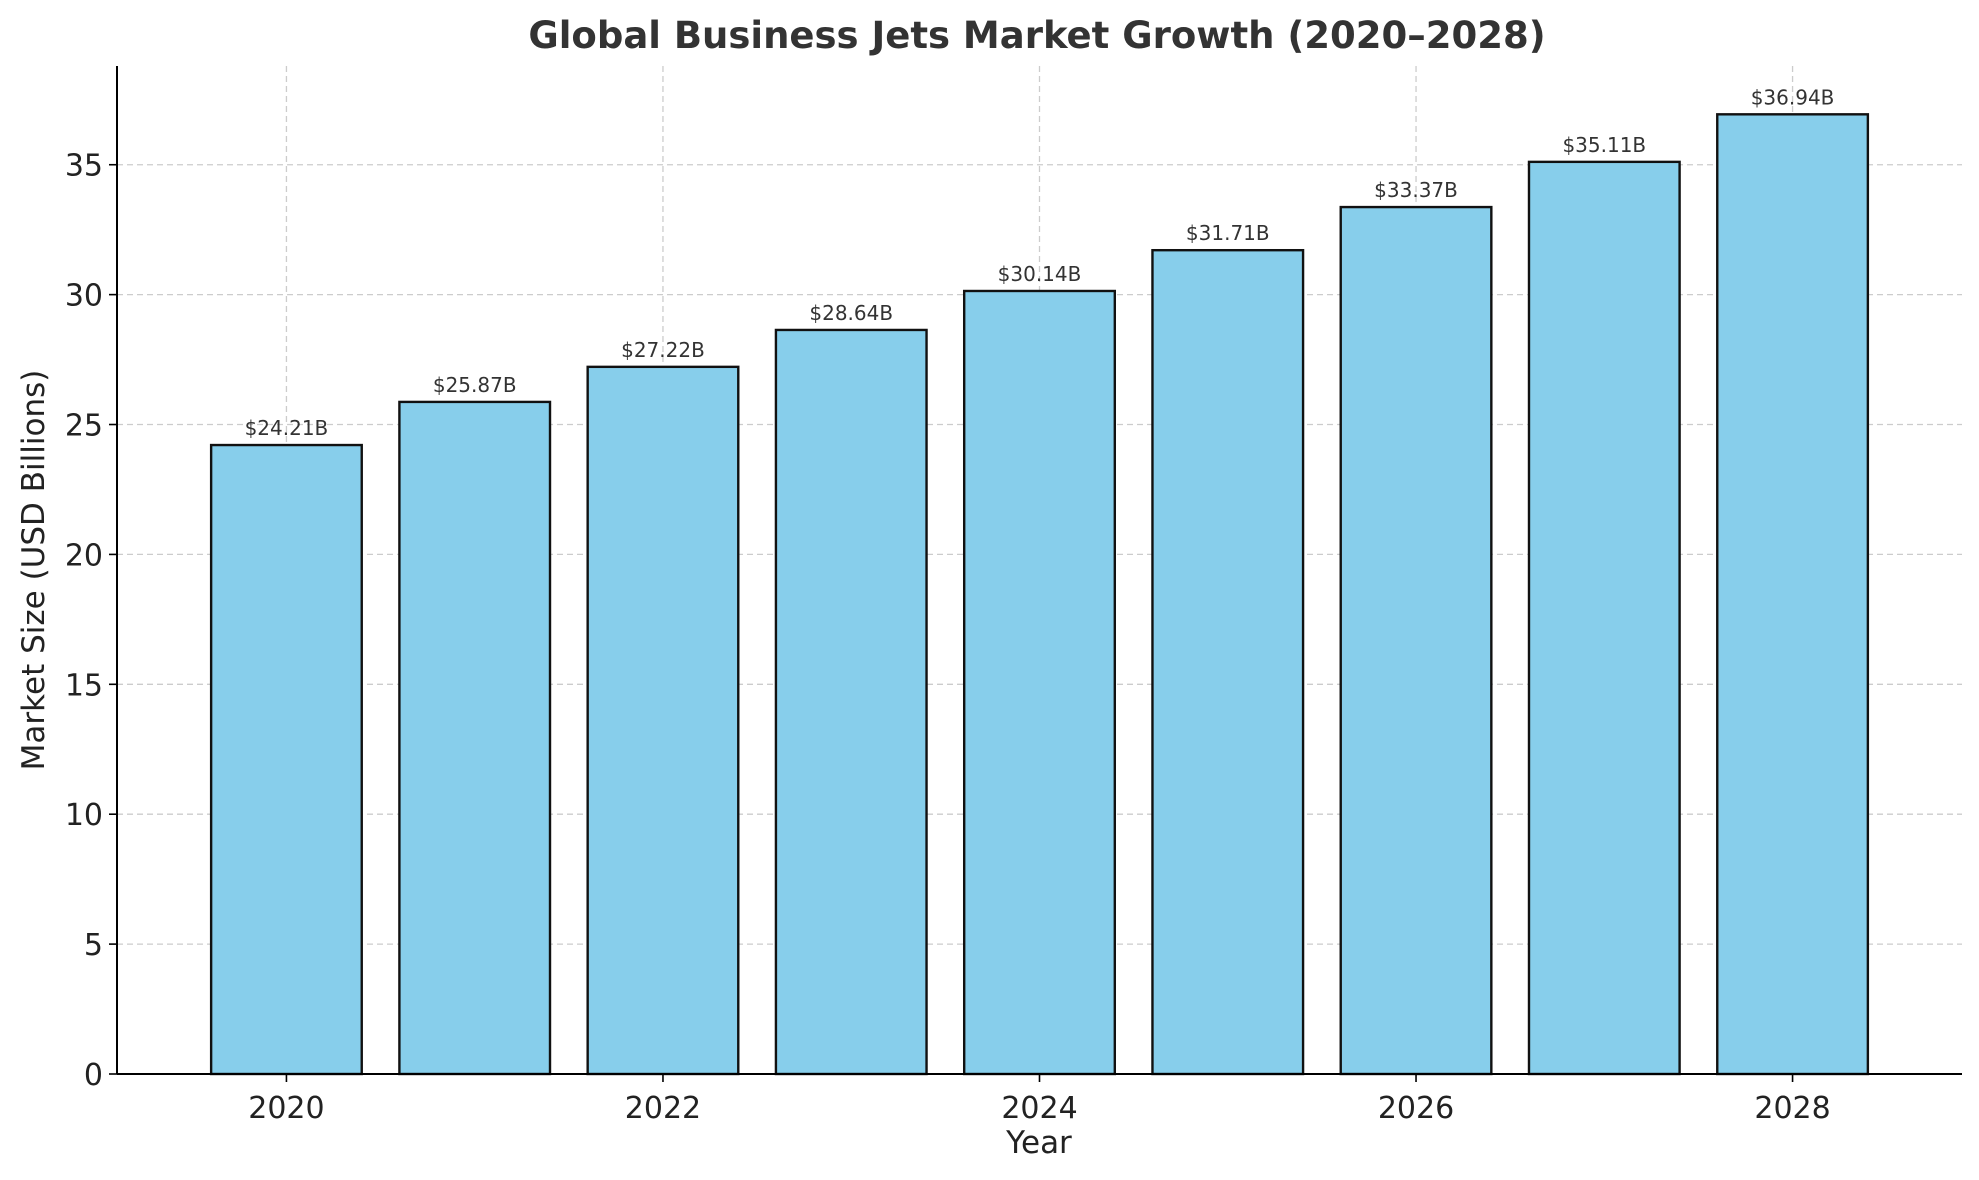 The width and height of the screenshot is (1979, 1180). I want to click on y-tick-label: 15, so click(84, 685).